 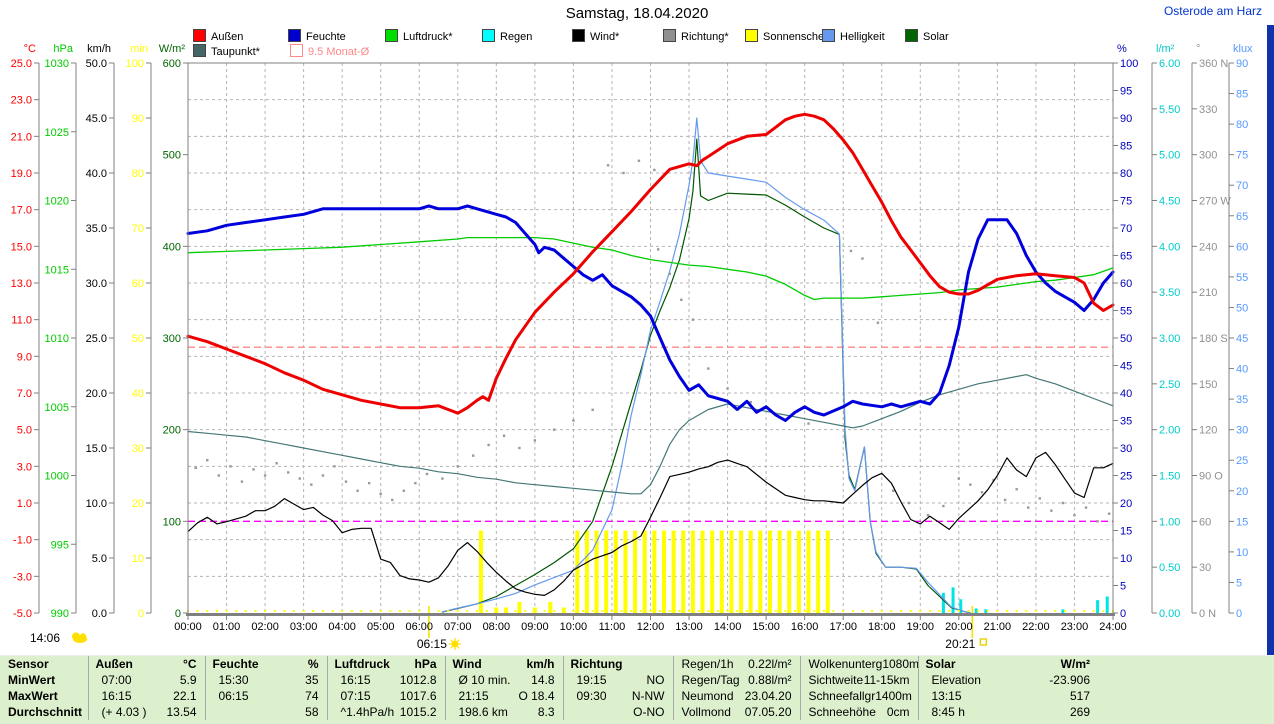 I want to click on svg-text: 25, so click(x=1126, y=477).